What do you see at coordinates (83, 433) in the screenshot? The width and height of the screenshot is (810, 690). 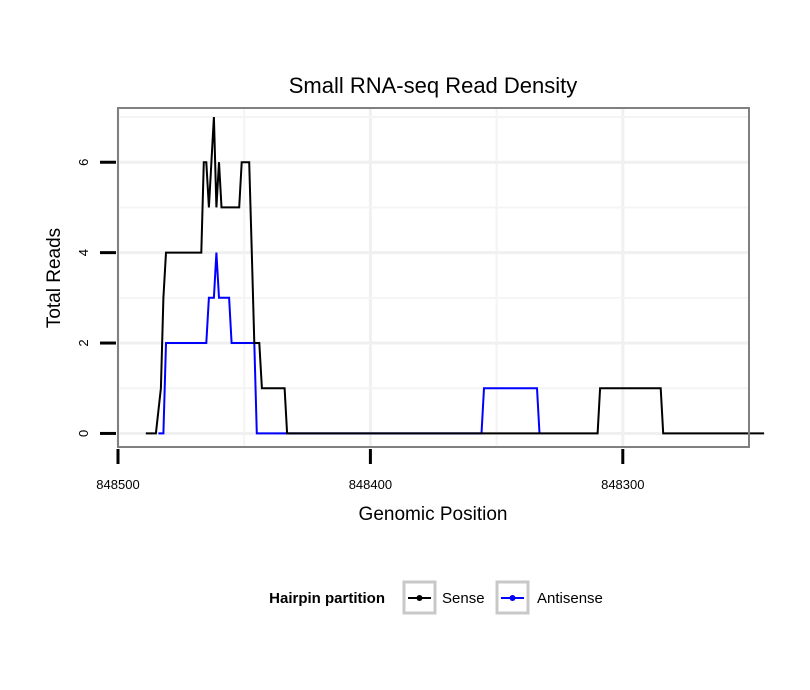 I see `y-tick-label: 0` at bounding box center [83, 433].